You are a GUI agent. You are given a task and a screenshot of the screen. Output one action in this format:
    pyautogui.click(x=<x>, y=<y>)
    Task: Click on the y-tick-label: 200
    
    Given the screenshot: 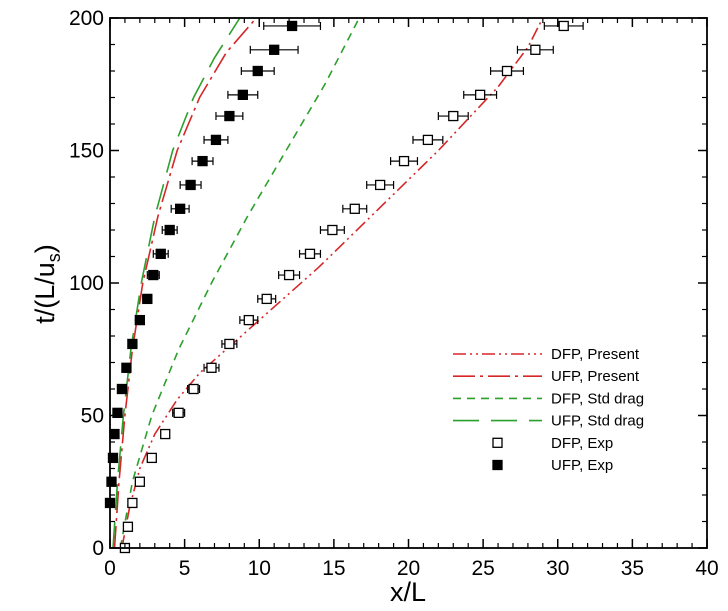 What is the action you would take?
    pyautogui.click(x=86, y=18)
    